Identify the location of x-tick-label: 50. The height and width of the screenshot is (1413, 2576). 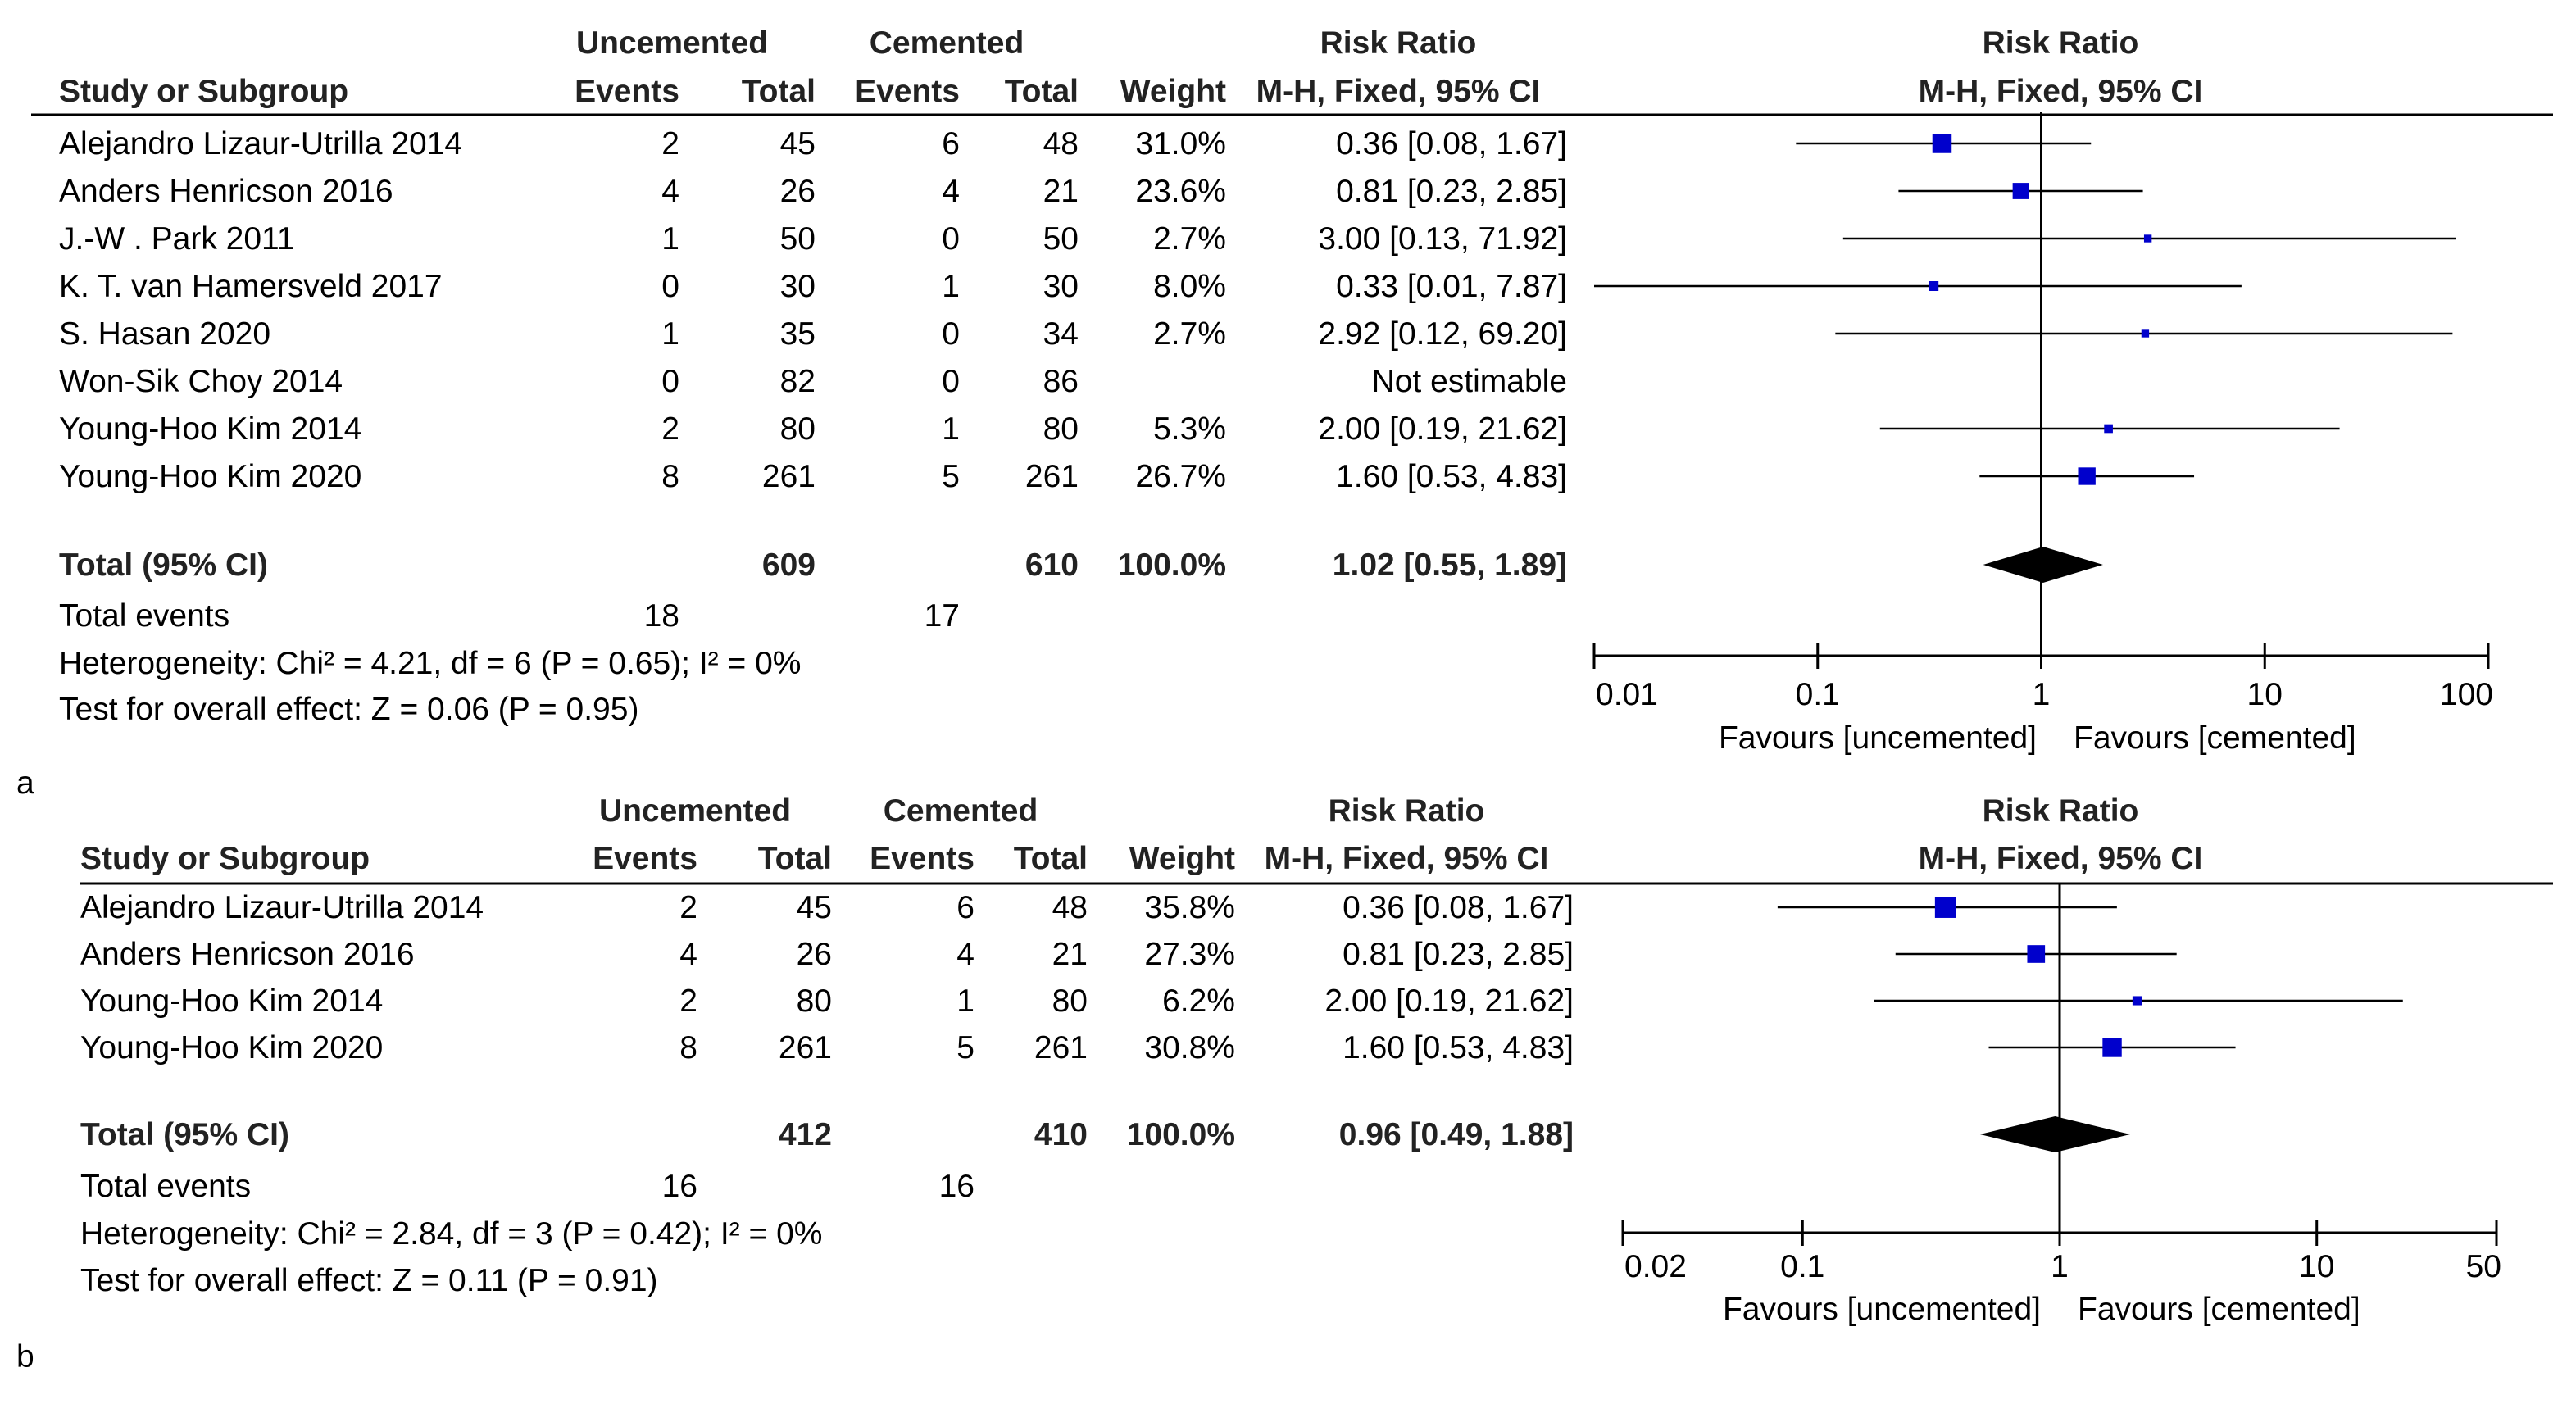
(2483, 1266).